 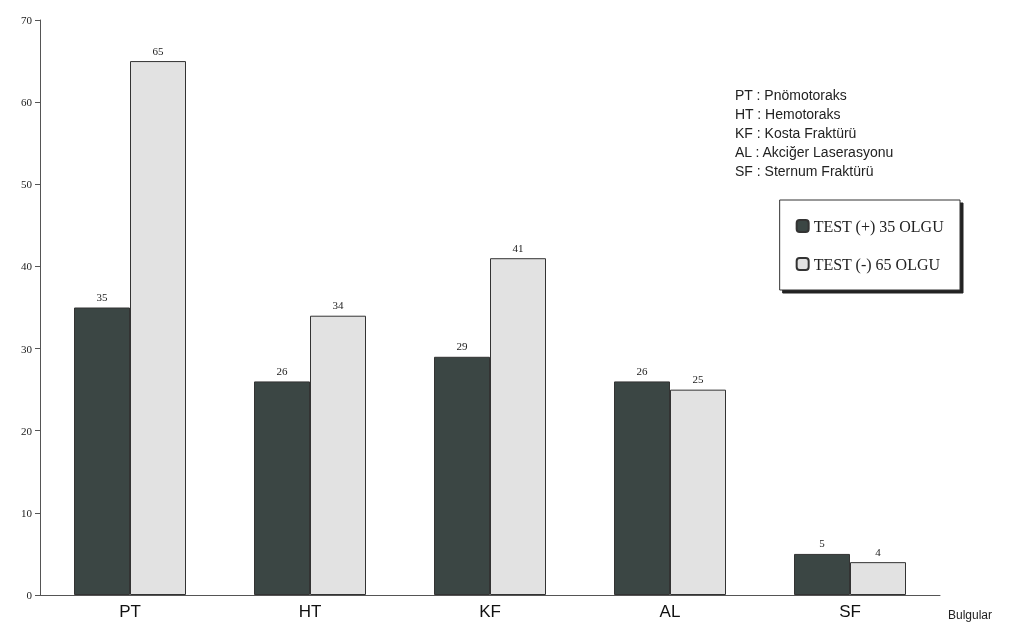 What do you see at coordinates (814, 152) in the screenshot?
I see `annotation: AL : Akciğer Laserasyonu` at bounding box center [814, 152].